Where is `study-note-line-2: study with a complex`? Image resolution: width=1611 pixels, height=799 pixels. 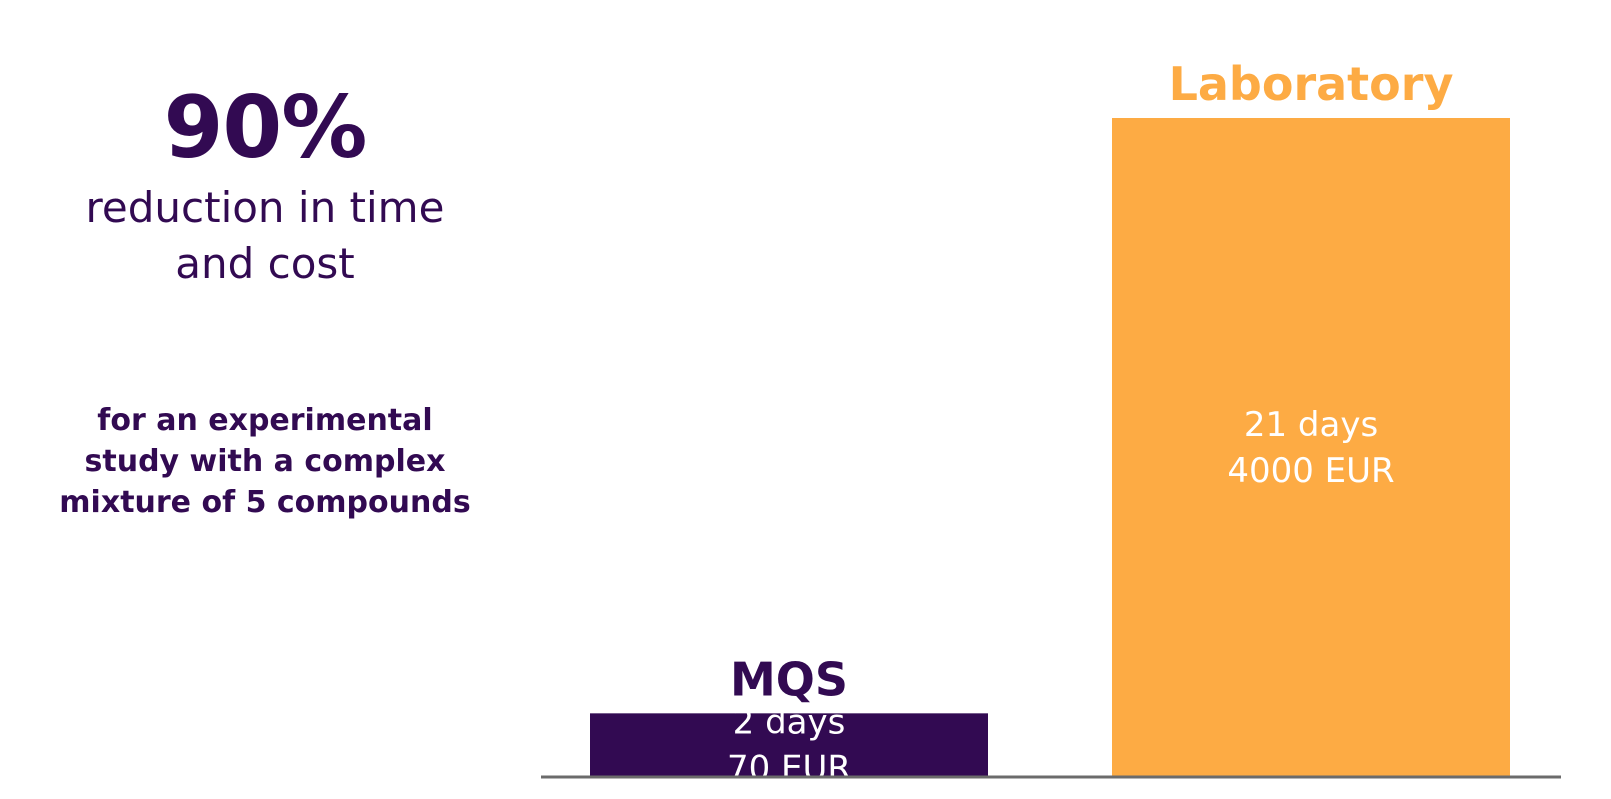 study-note-line-2: study with a complex is located at coordinates (265, 461).